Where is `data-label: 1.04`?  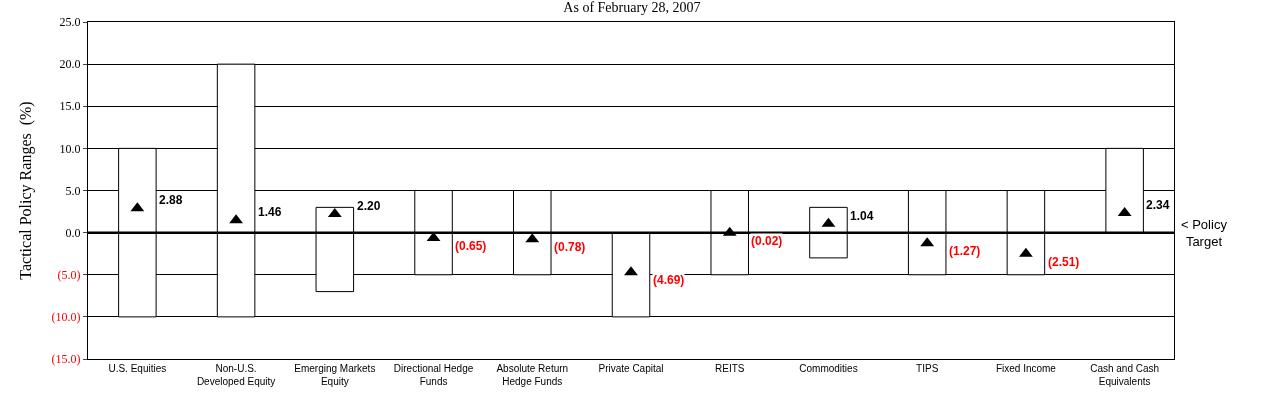 data-label: 1.04 is located at coordinates (862, 216).